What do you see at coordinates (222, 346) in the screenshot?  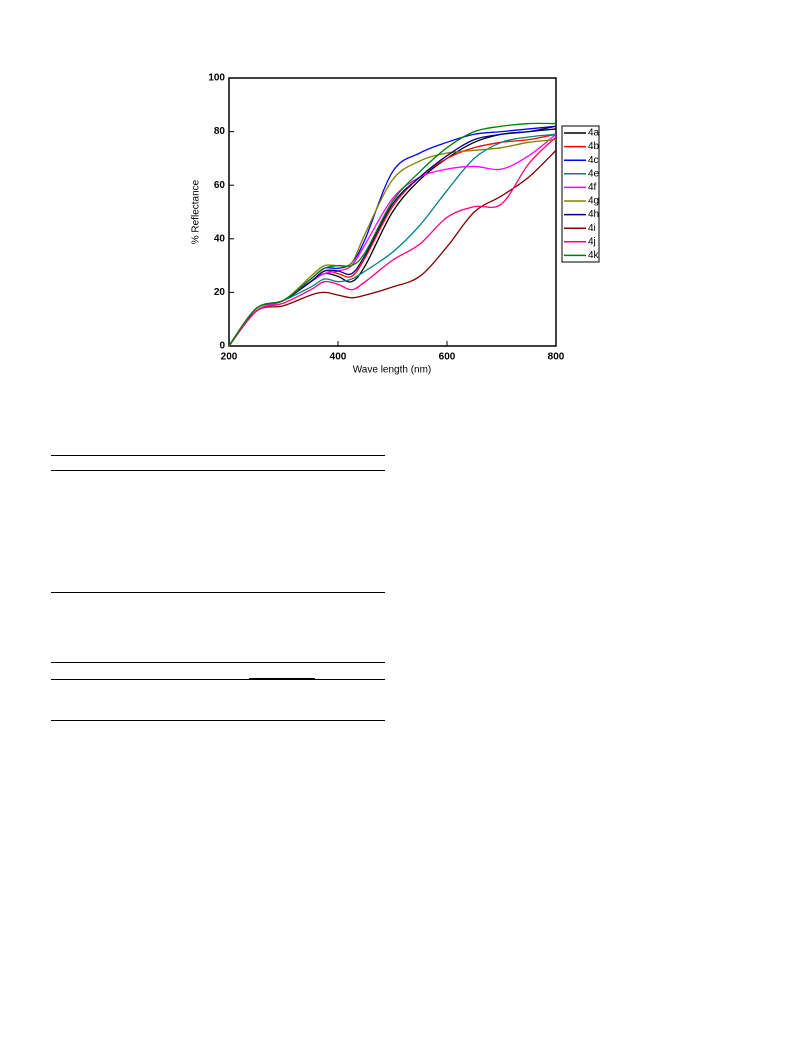 I see `y-tick-label: 0` at bounding box center [222, 346].